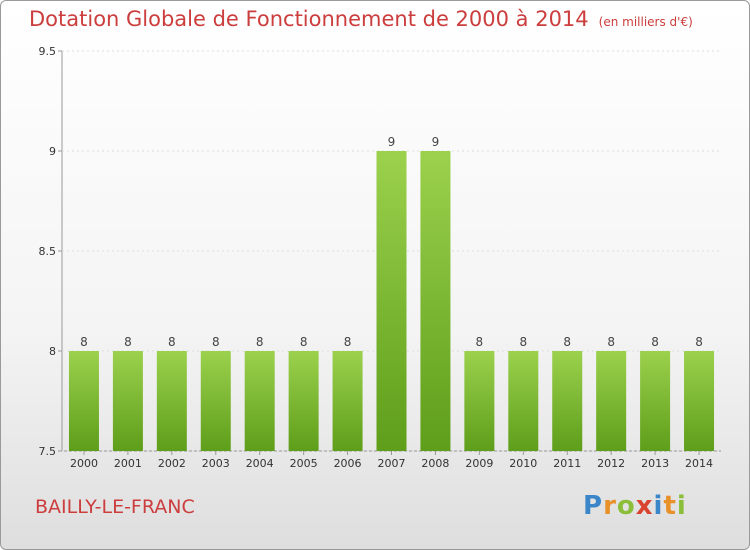 The width and height of the screenshot is (750, 550). What do you see at coordinates (48, 51) in the screenshot?
I see `y-tick-label: 9.5` at bounding box center [48, 51].